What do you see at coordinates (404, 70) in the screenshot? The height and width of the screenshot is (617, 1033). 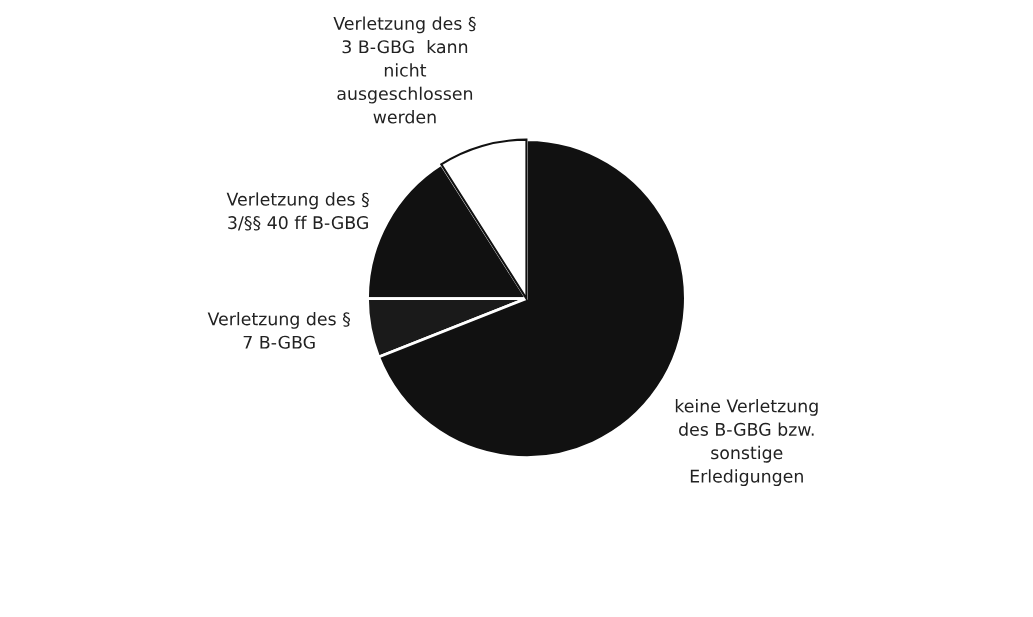 I see `slice-label: Verletzung des § 3 B-GBG kann nicht ausgeschlossen werden` at bounding box center [404, 70].